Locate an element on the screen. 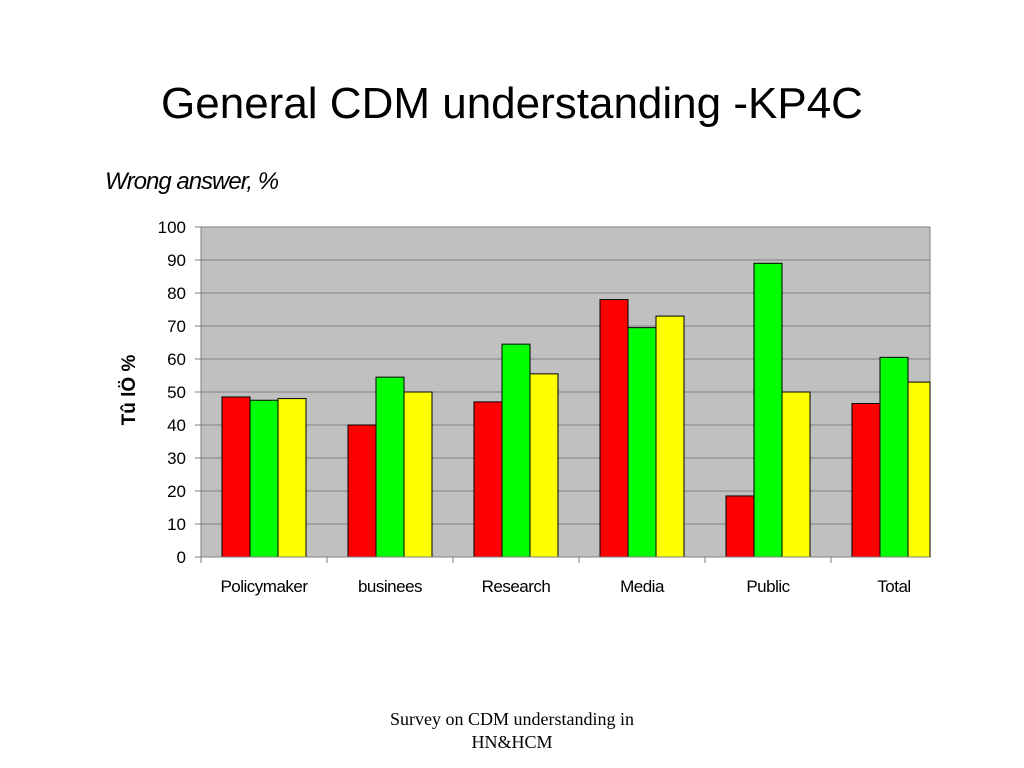  y-axis-label: Tû lÖ % is located at coordinates (129, 390).